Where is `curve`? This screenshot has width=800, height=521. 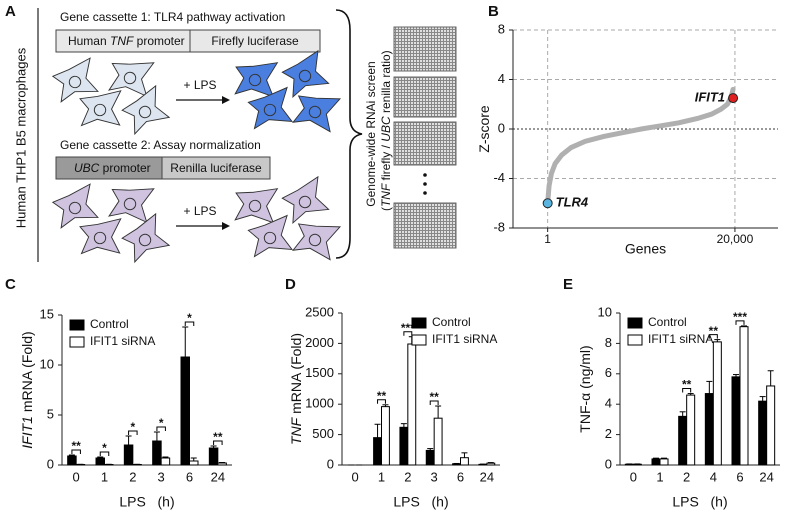
curve is located at coordinates (640, 146).